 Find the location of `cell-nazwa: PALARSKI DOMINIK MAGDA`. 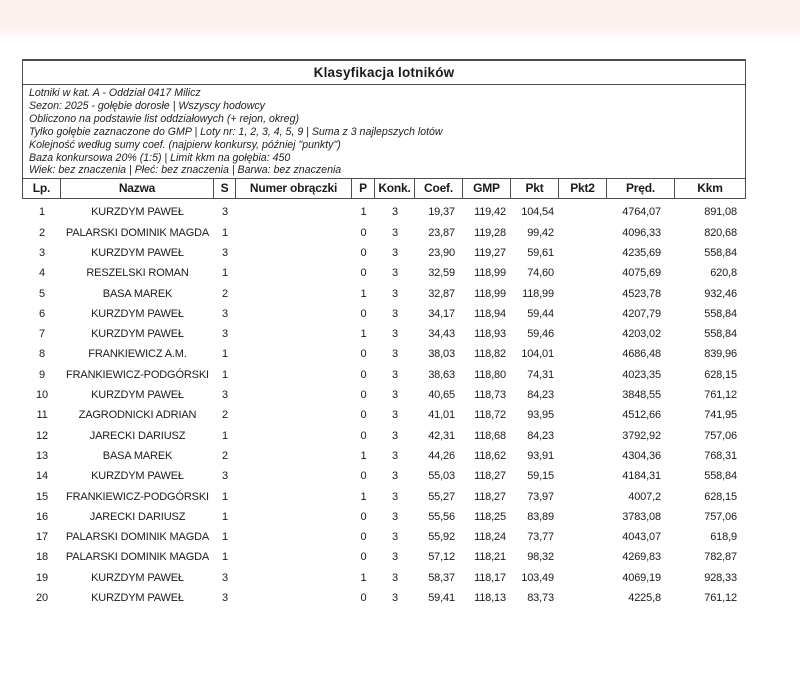

cell-nazwa: PALARSKI DOMINIK MAGDA is located at coordinates (137, 557).